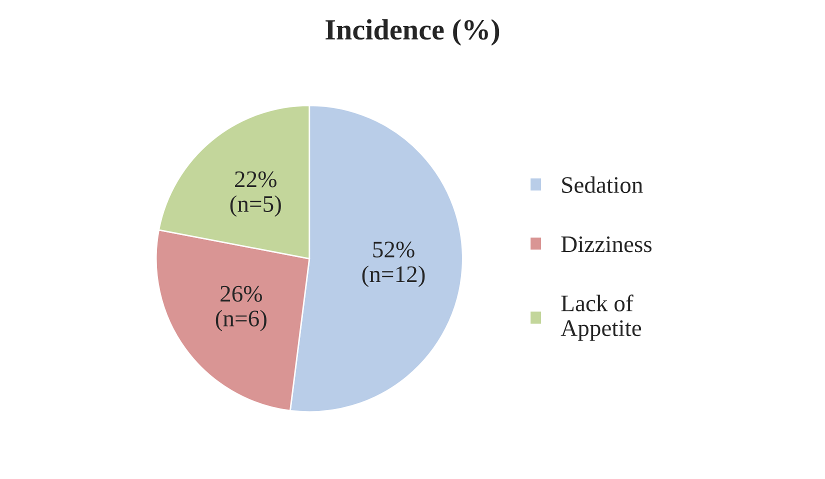 Image resolution: width=825 pixels, height=479 pixels. What do you see at coordinates (241, 309) in the screenshot?
I see `data-label: 26% (n=6)` at bounding box center [241, 309].